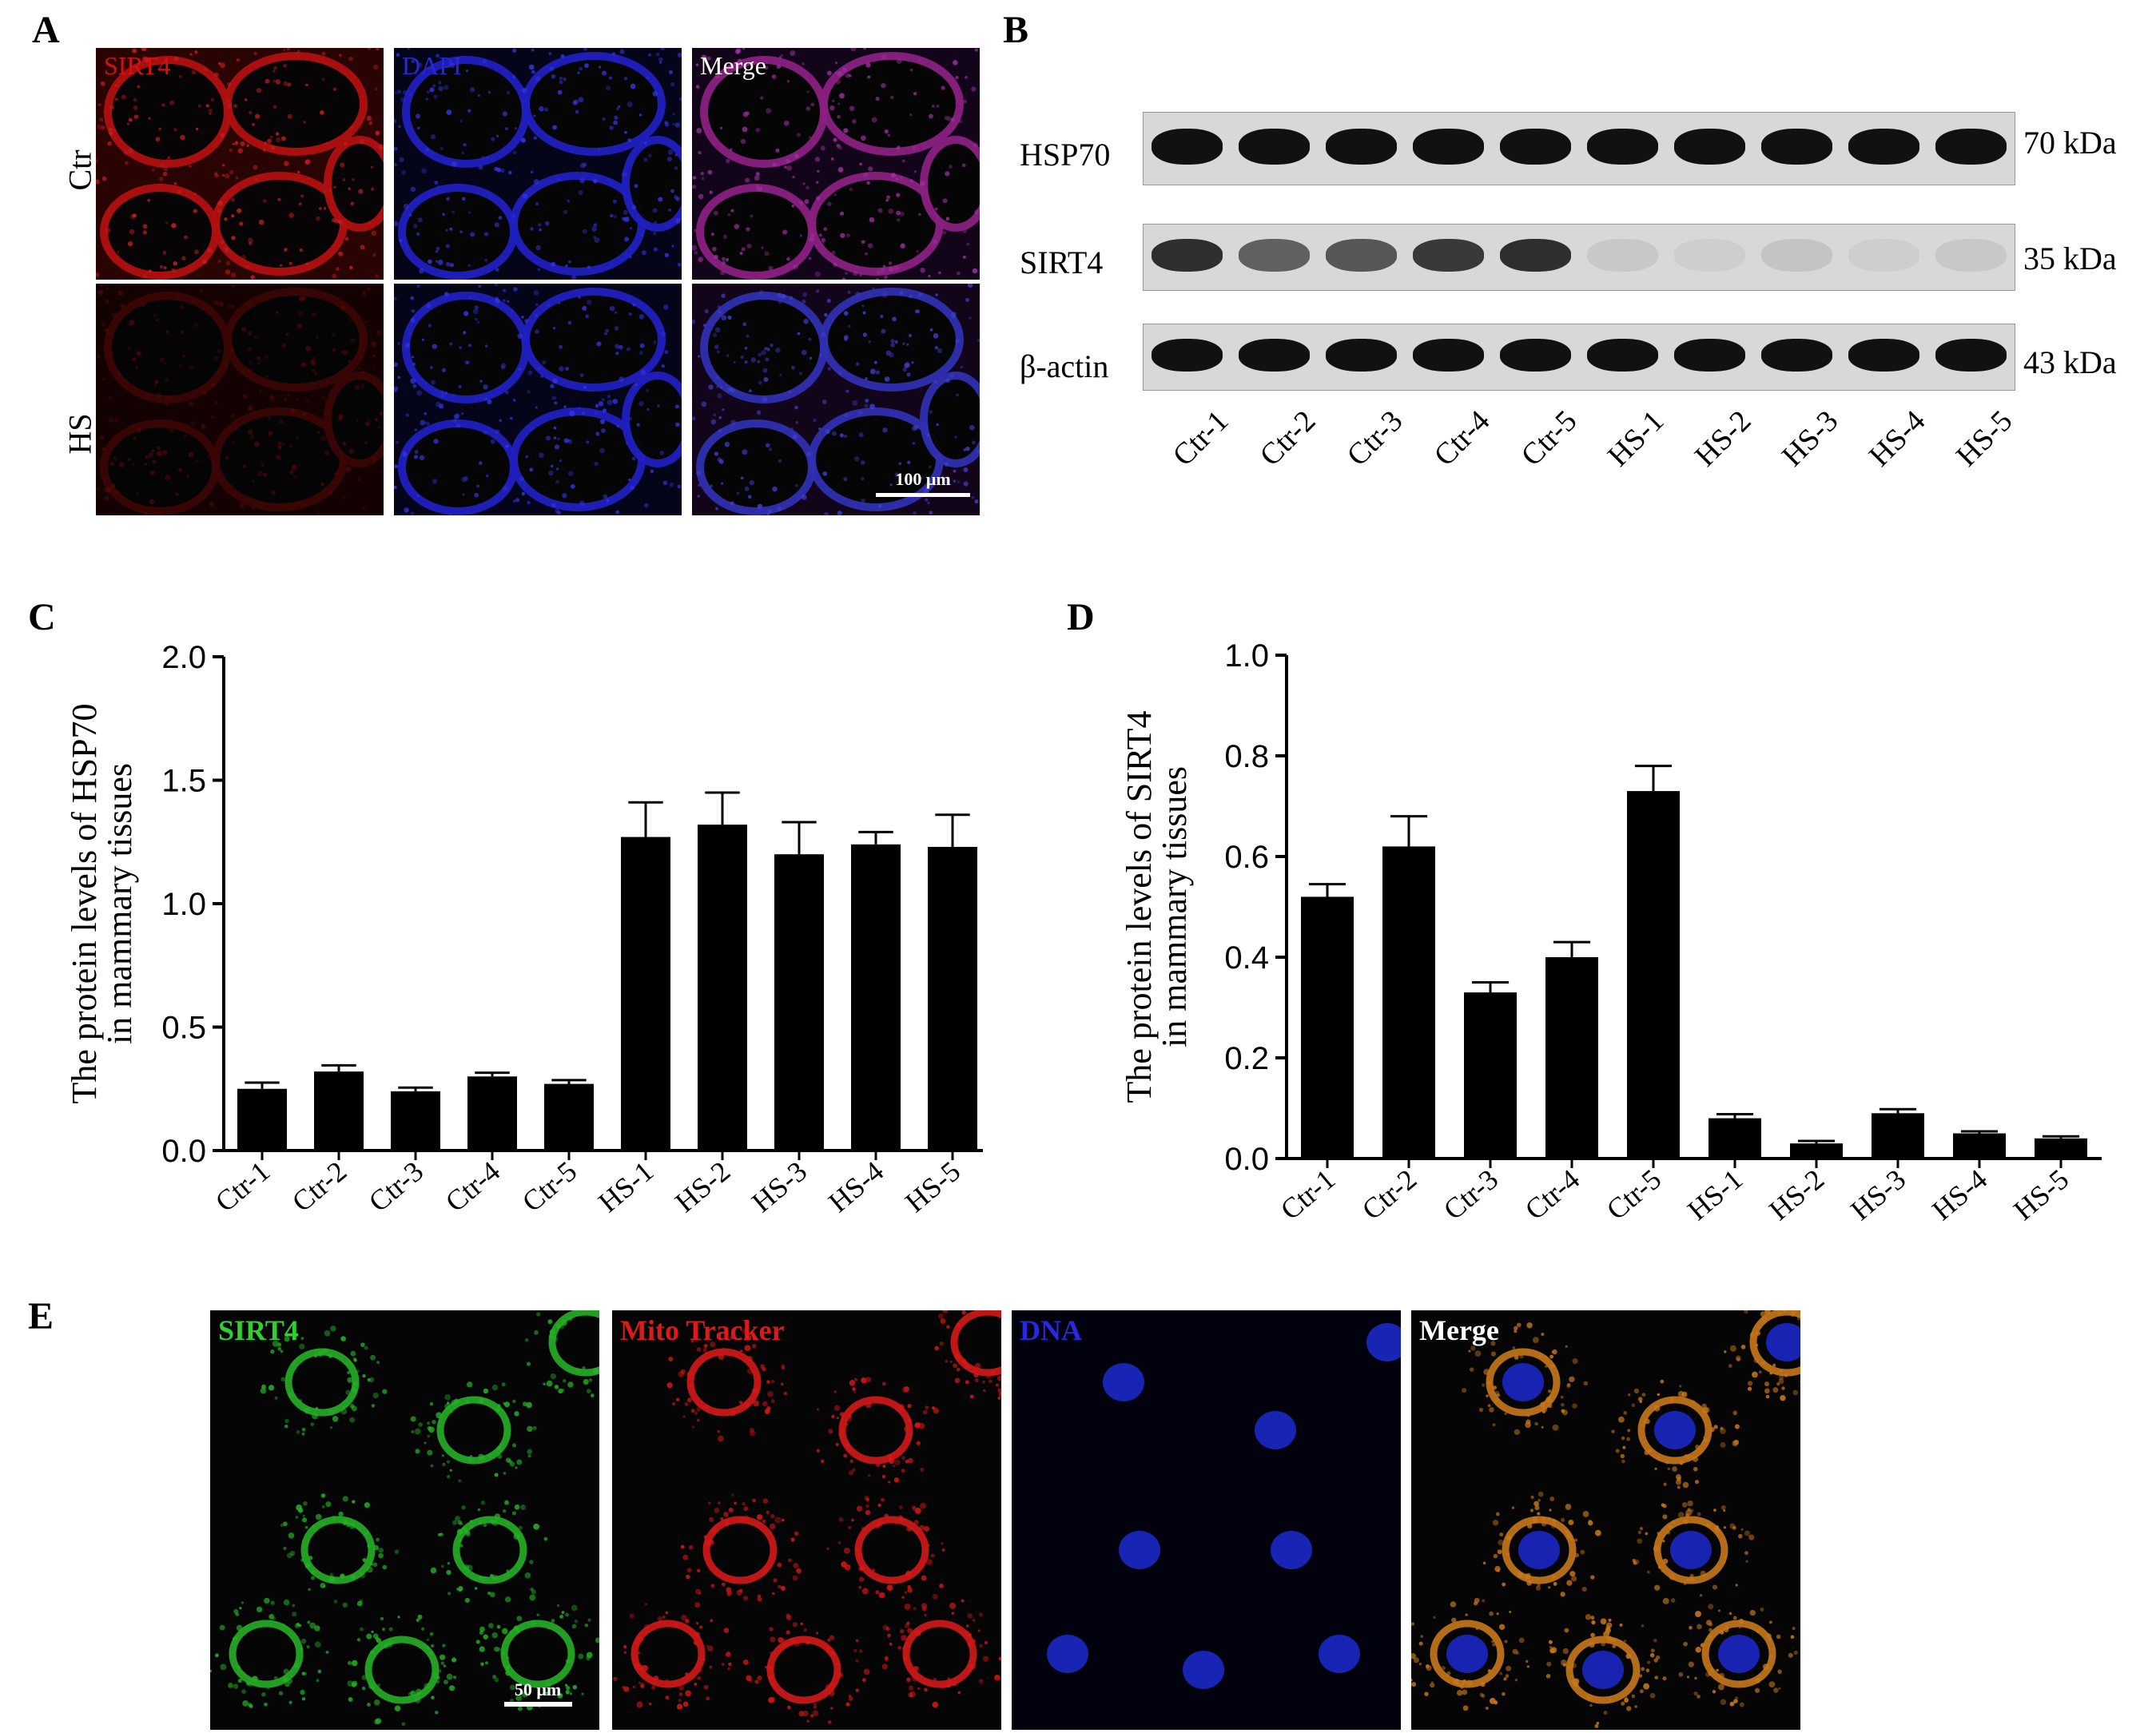 Image resolution: width=2156 pixels, height=1733 pixels. I want to click on row-label-hs: HS, so click(80, 434).